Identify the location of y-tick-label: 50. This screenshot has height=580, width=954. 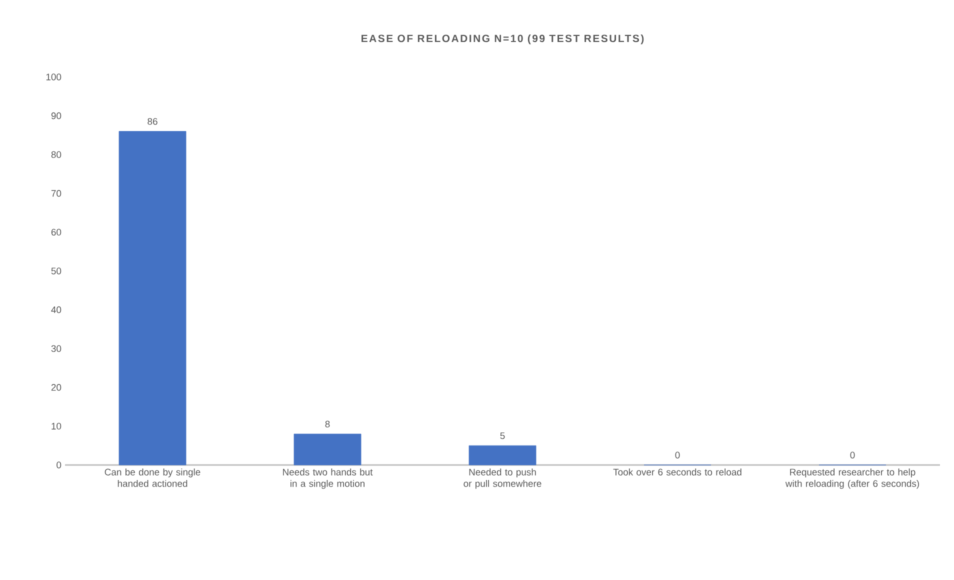
(56, 271).